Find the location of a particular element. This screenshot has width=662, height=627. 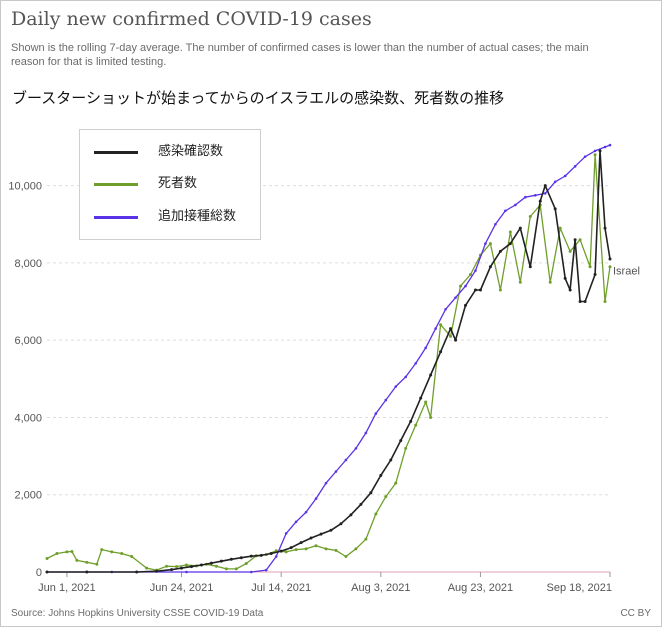

legend-label-cases: 感染確認数 is located at coordinates (191, 151).